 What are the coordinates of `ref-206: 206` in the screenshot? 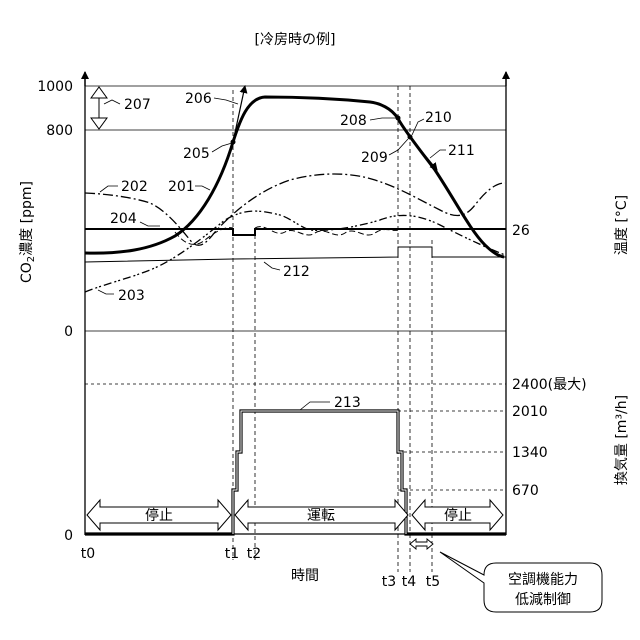 It's located at (198, 99).